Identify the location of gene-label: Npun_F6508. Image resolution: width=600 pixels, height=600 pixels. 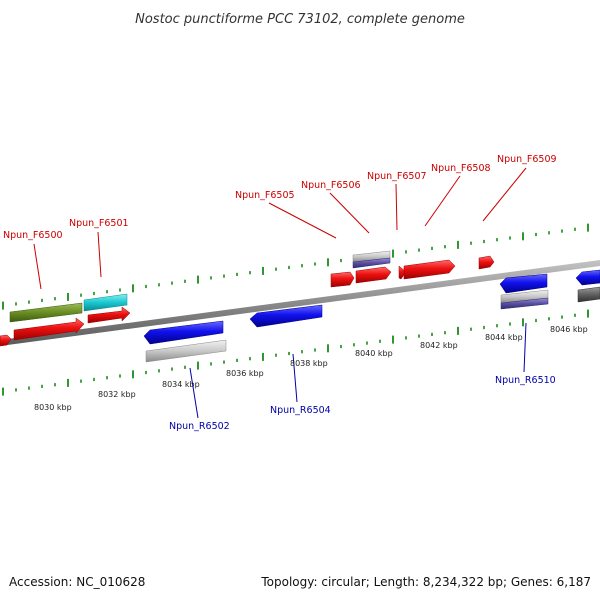
(461, 168).